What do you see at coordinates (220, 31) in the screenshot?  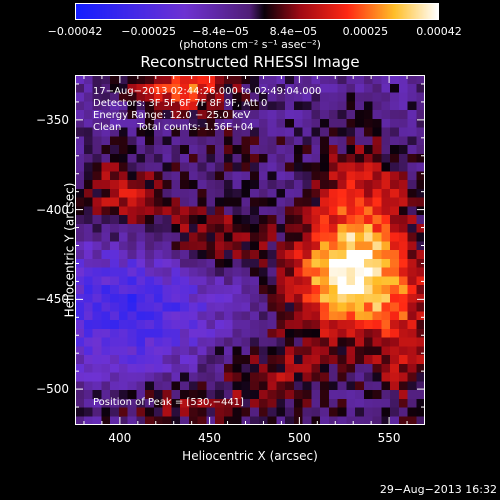 I see `colorbar-tick-label: −8.4e−05` at bounding box center [220, 31].